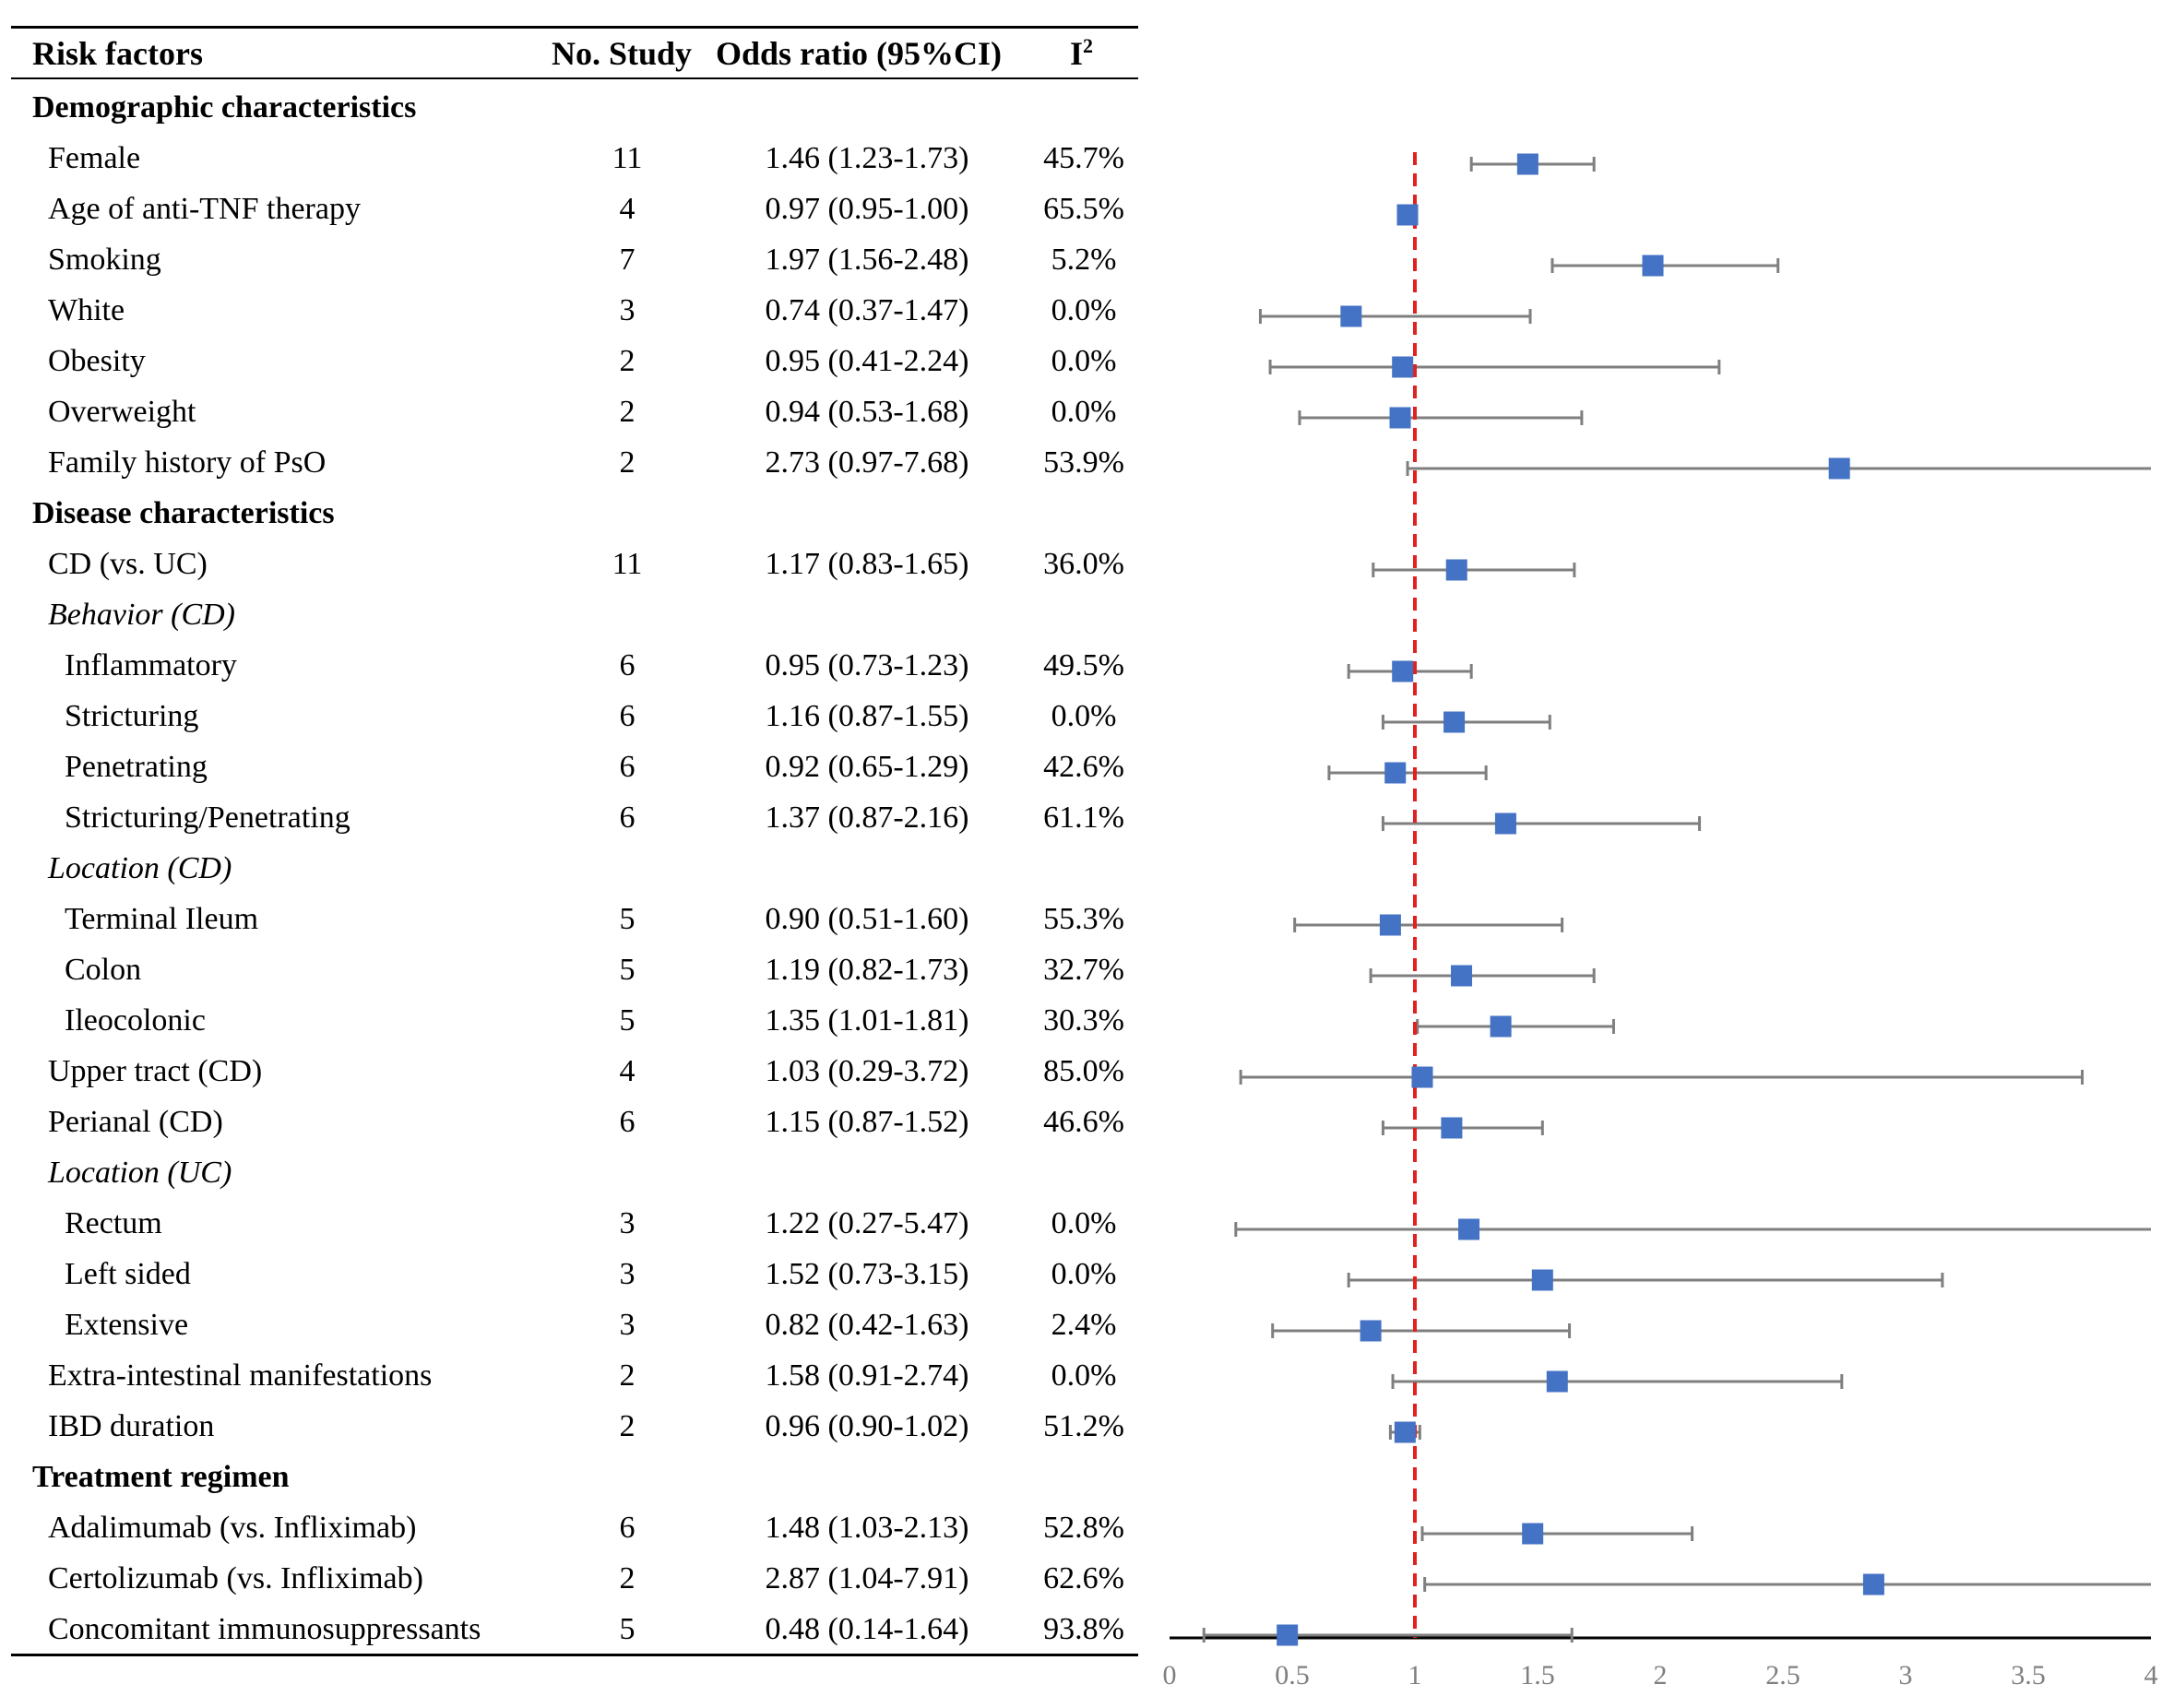 The width and height of the screenshot is (2174, 1708). Describe the element at coordinates (1083, 970) in the screenshot. I see `i-squared-value: 32.7%` at that location.